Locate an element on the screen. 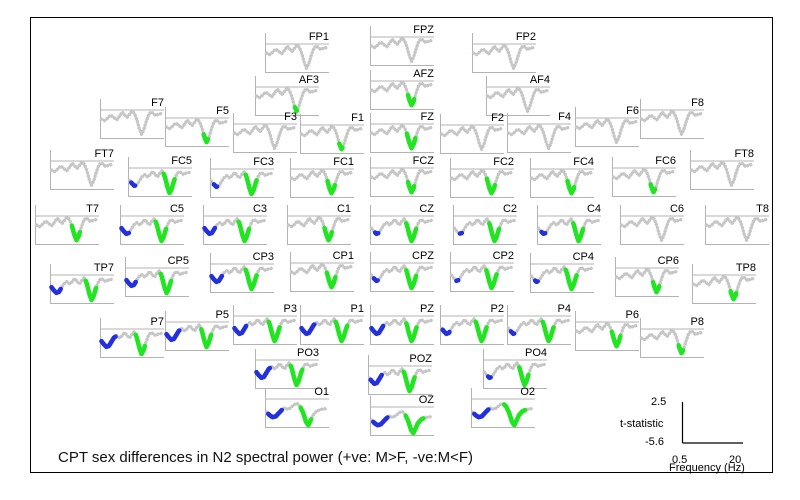  electrode-label-cp5: CP5 is located at coordinates (178, 261).